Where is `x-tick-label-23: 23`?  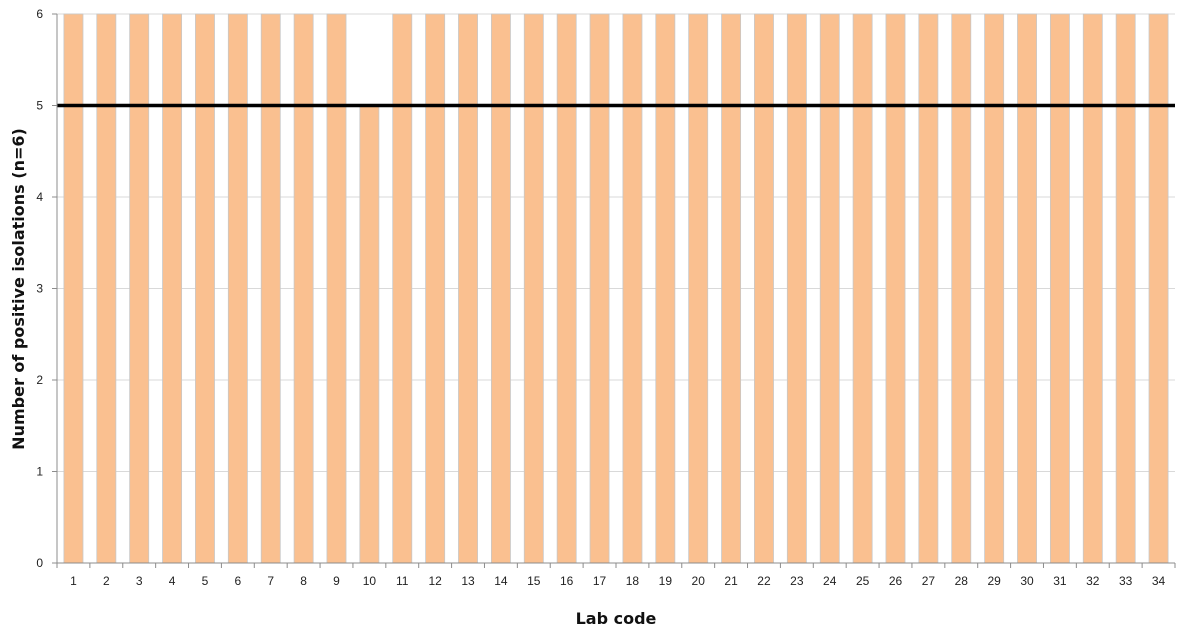 x-tick-label-23: 23 is located at coordinates (797, 581).